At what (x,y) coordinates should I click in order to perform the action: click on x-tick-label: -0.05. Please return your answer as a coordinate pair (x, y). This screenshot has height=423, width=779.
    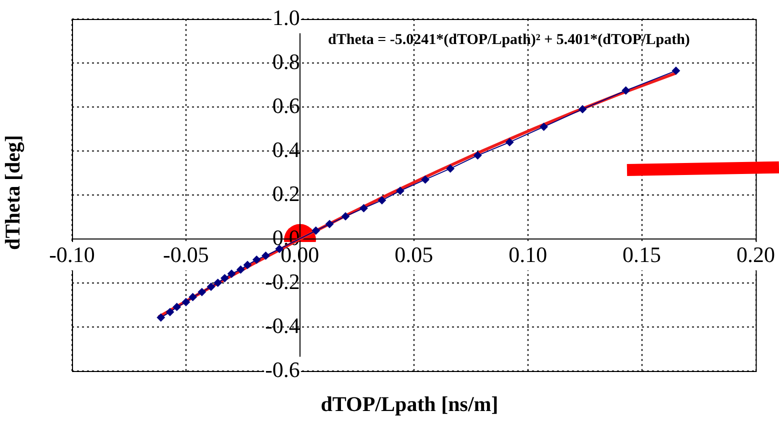
    Looking at the image, I should click on (186, 254).